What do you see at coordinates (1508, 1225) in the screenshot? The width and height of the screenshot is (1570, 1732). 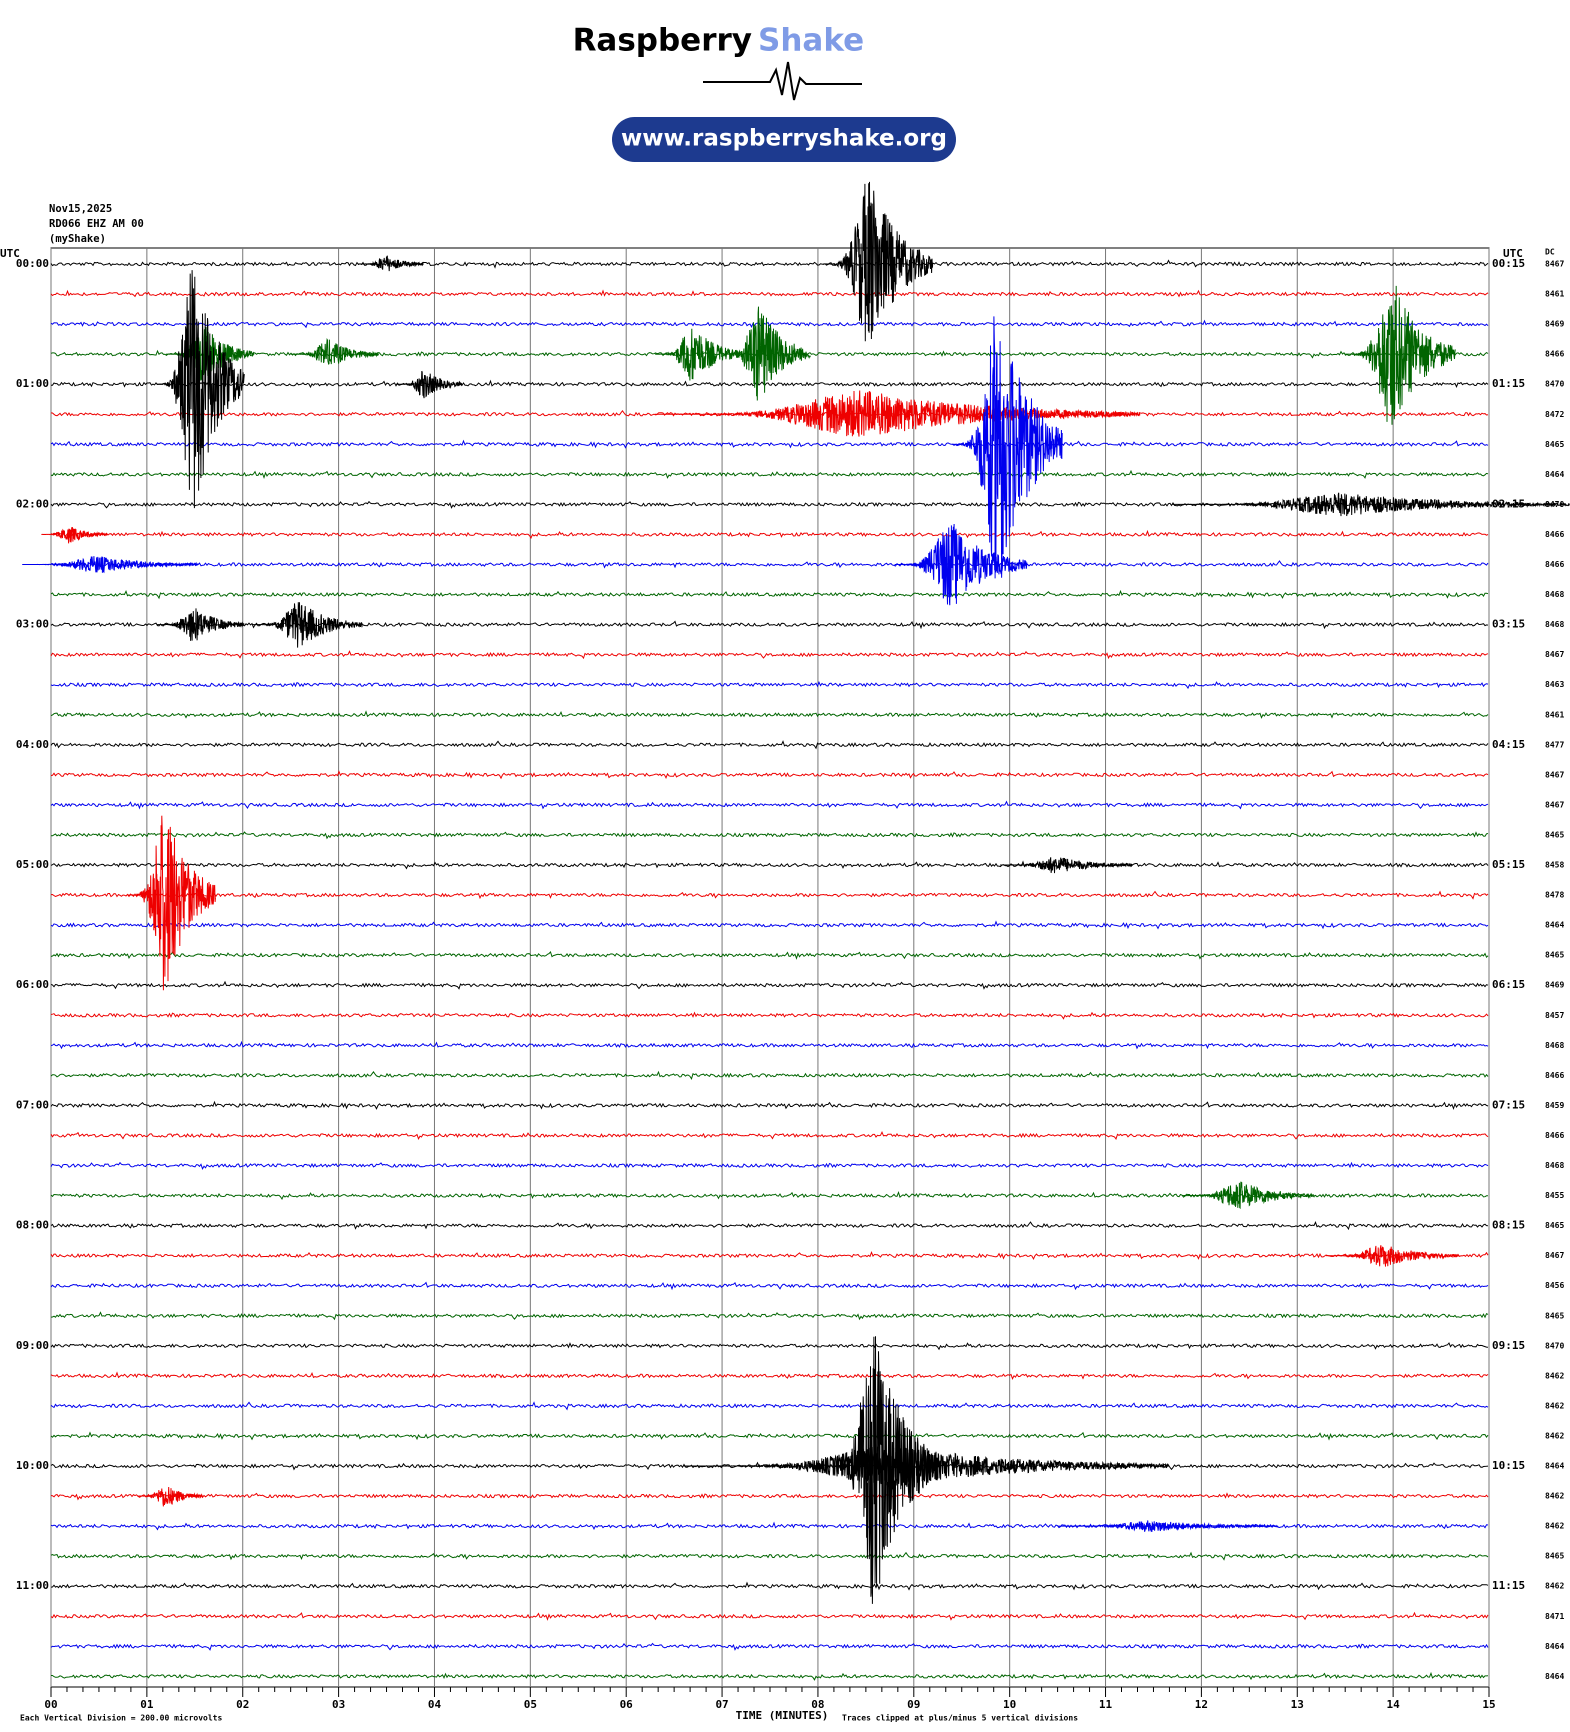 I see `right-time-label: 08:15` at bounding box center [1508, 1225].